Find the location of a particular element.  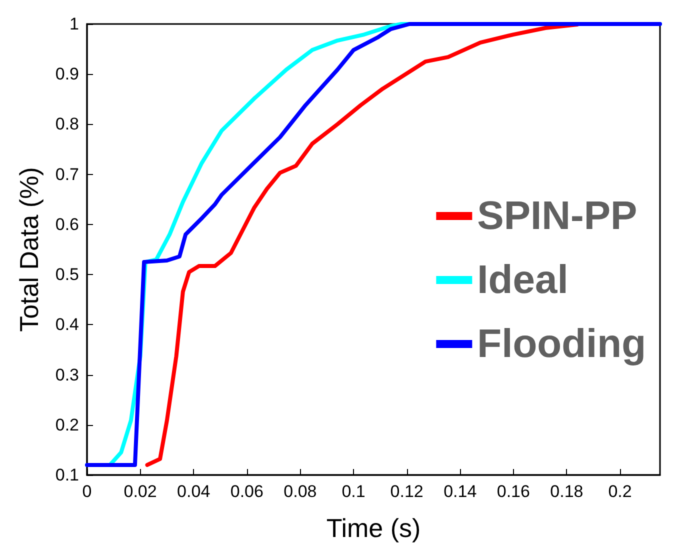

y-axis-title: Total Data (%) is located at coordinates (29, 249).